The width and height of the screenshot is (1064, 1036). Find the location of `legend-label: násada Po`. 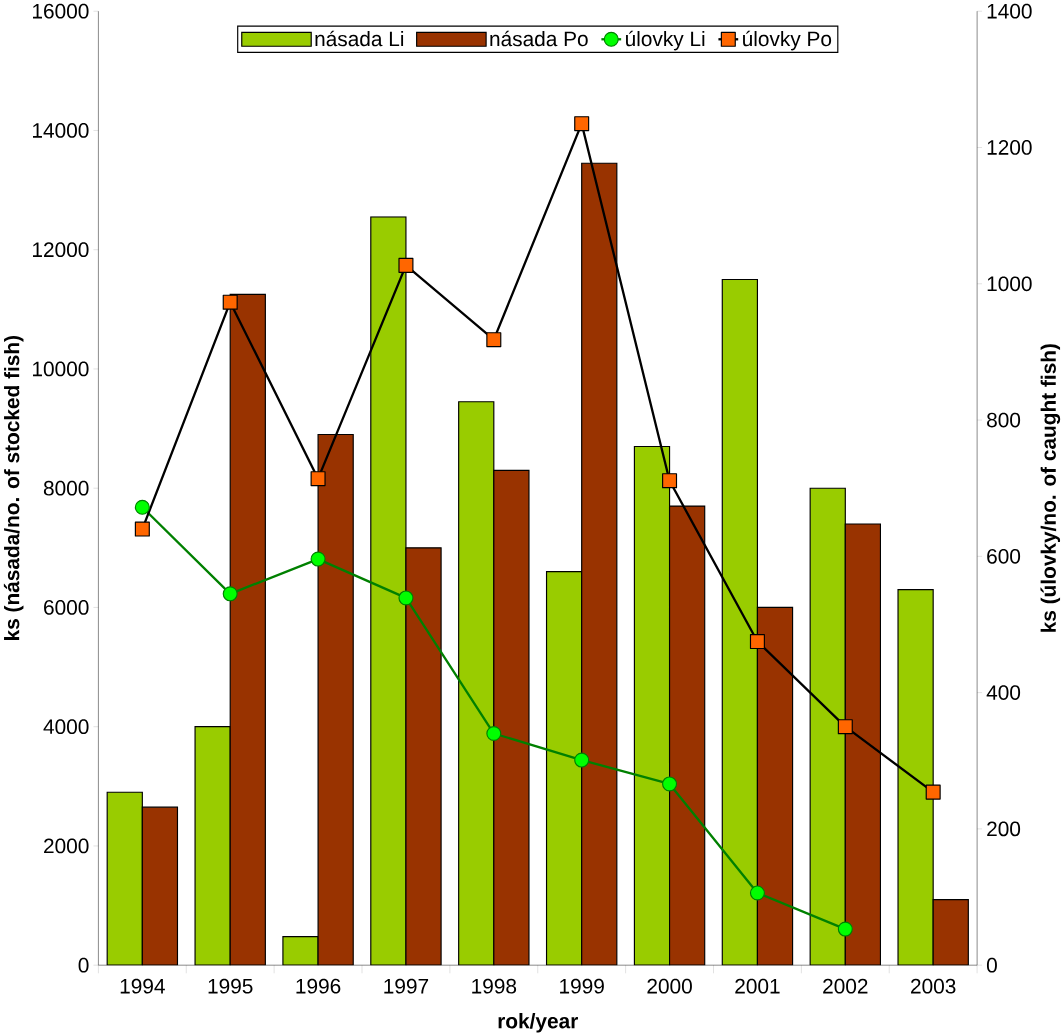

legend-label: násada Po is located at coordinates (539, 38).